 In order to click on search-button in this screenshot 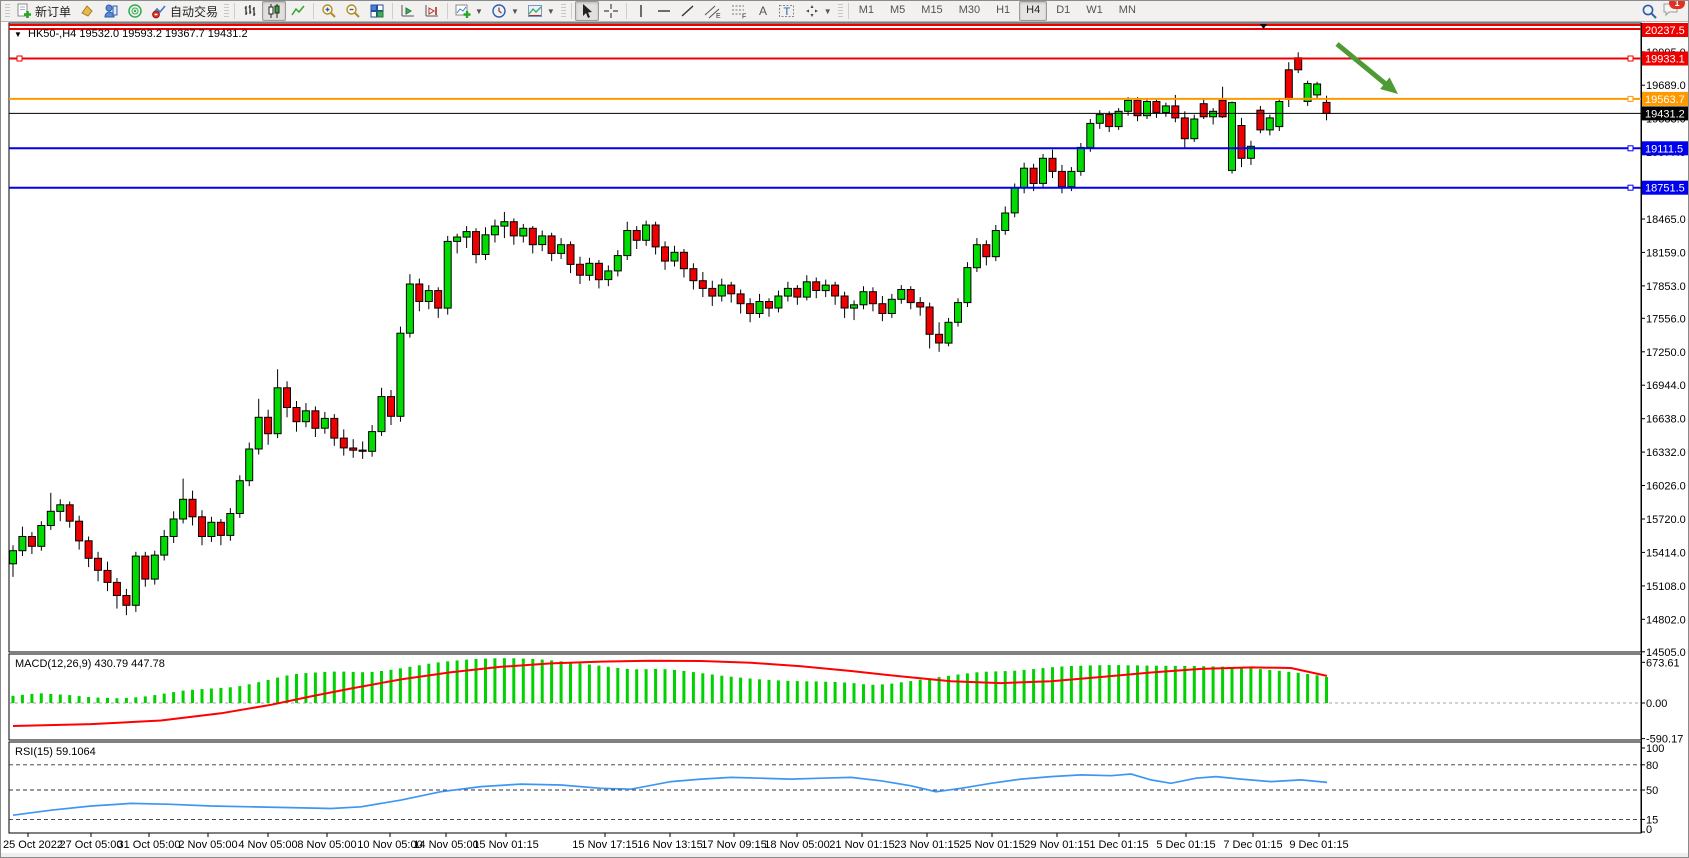, I will do `click(1649, 11)`.